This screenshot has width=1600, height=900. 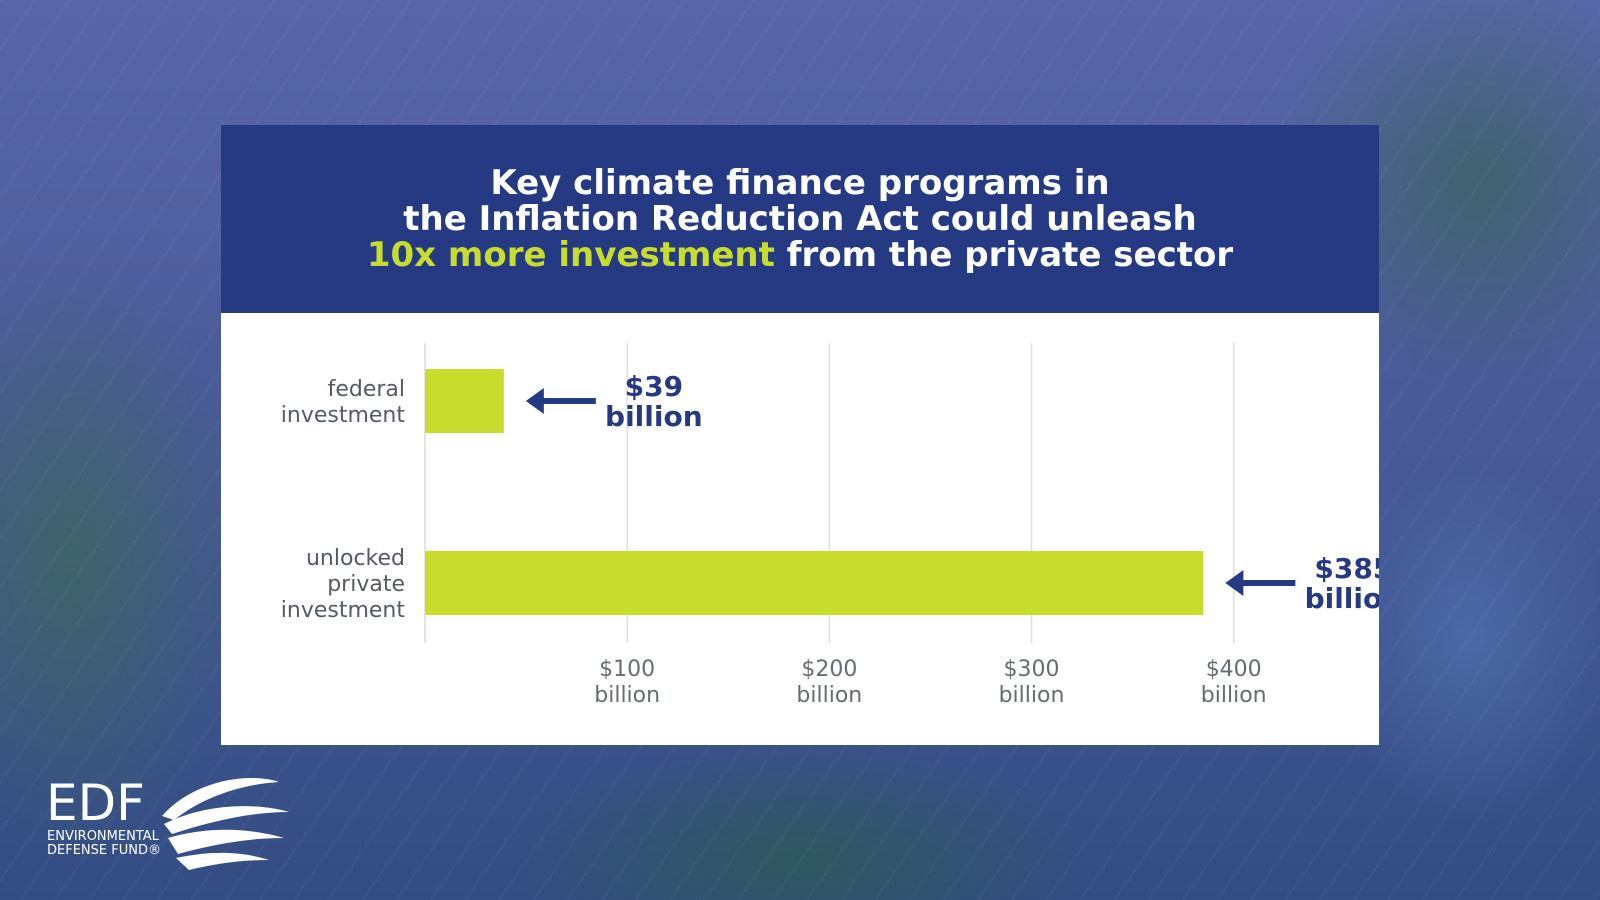 I want to click on title-highlight: 10x more investment, so click(x=570, y=255).